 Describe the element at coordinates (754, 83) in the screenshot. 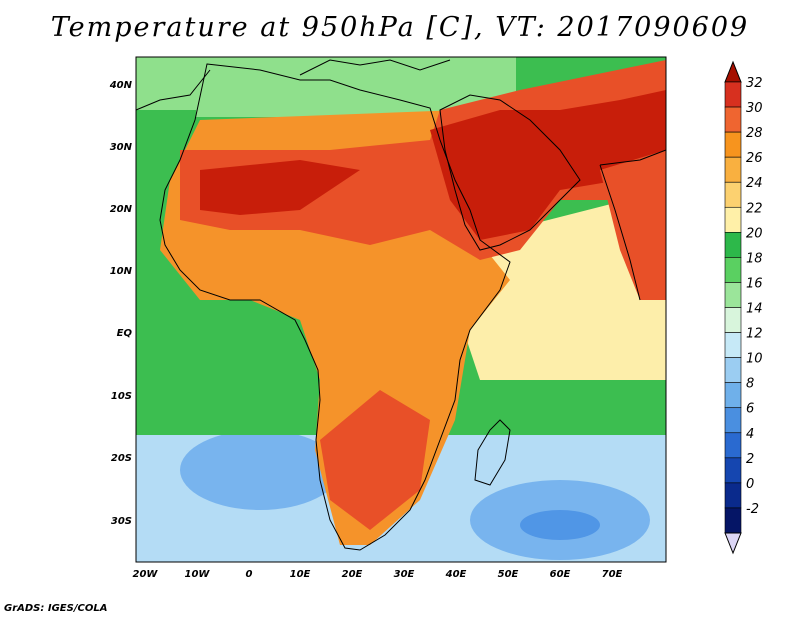

I see `colorbar-label: 32` at that location.